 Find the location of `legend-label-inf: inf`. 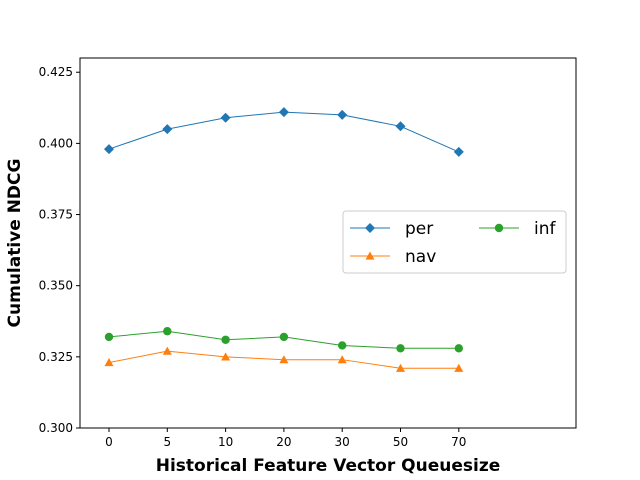

legend-label-inf: inf is located at coordinates (545, 229).